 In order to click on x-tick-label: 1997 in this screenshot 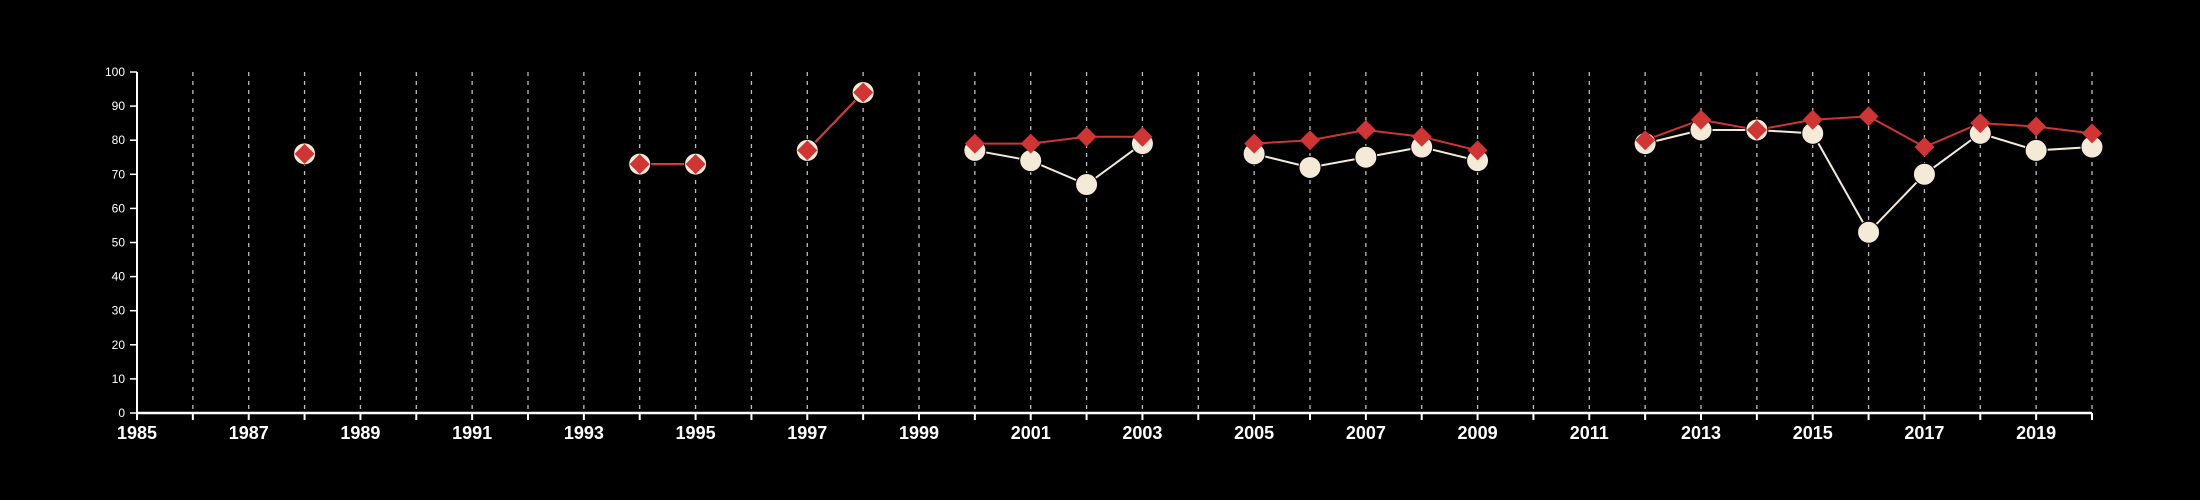, I will do `click(807, 433)`.